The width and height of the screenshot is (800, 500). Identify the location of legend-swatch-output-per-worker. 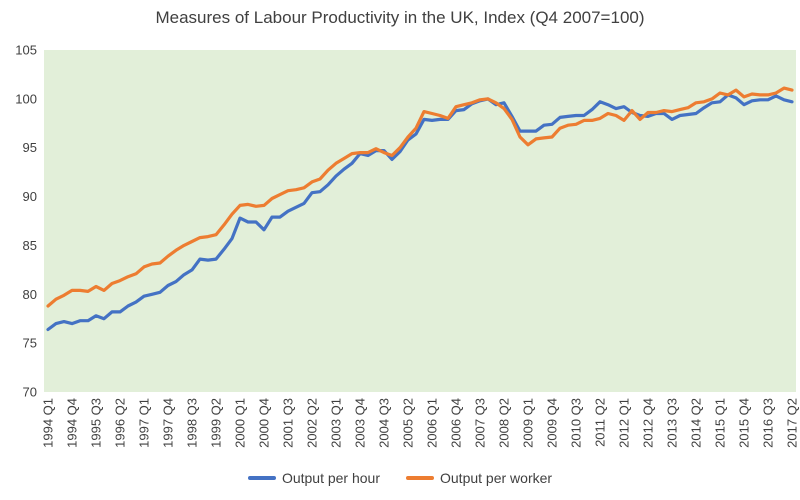
(420, 478).